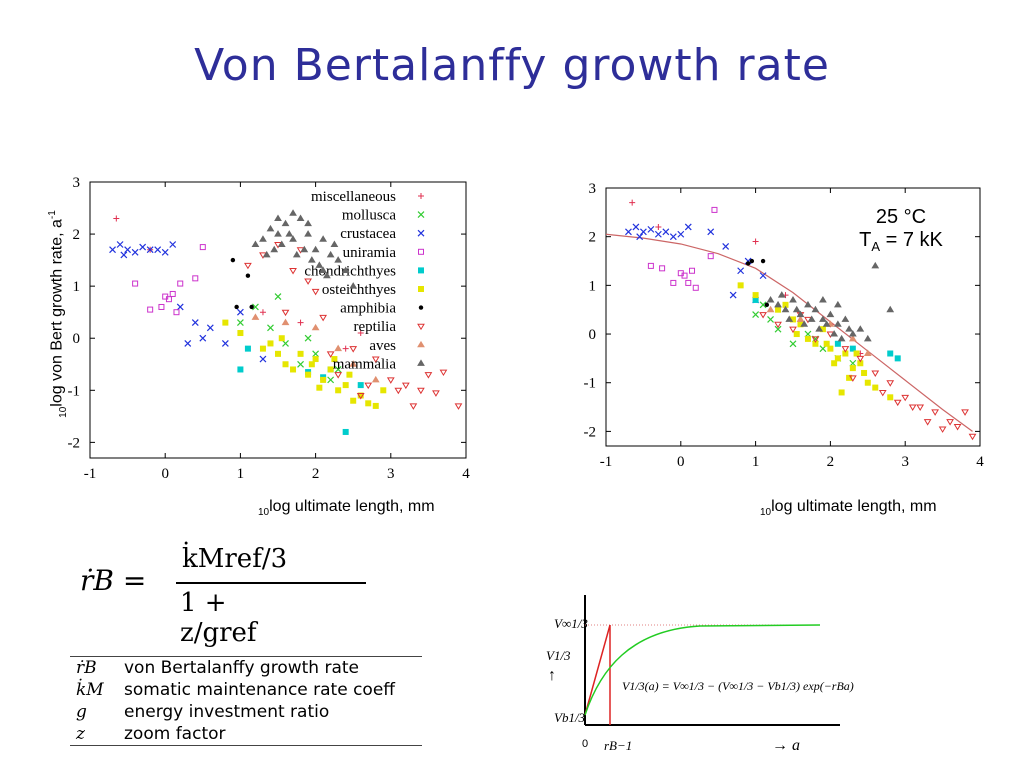  I want to click on annotation-ta: TA = 7 kK, so click(901, 241).